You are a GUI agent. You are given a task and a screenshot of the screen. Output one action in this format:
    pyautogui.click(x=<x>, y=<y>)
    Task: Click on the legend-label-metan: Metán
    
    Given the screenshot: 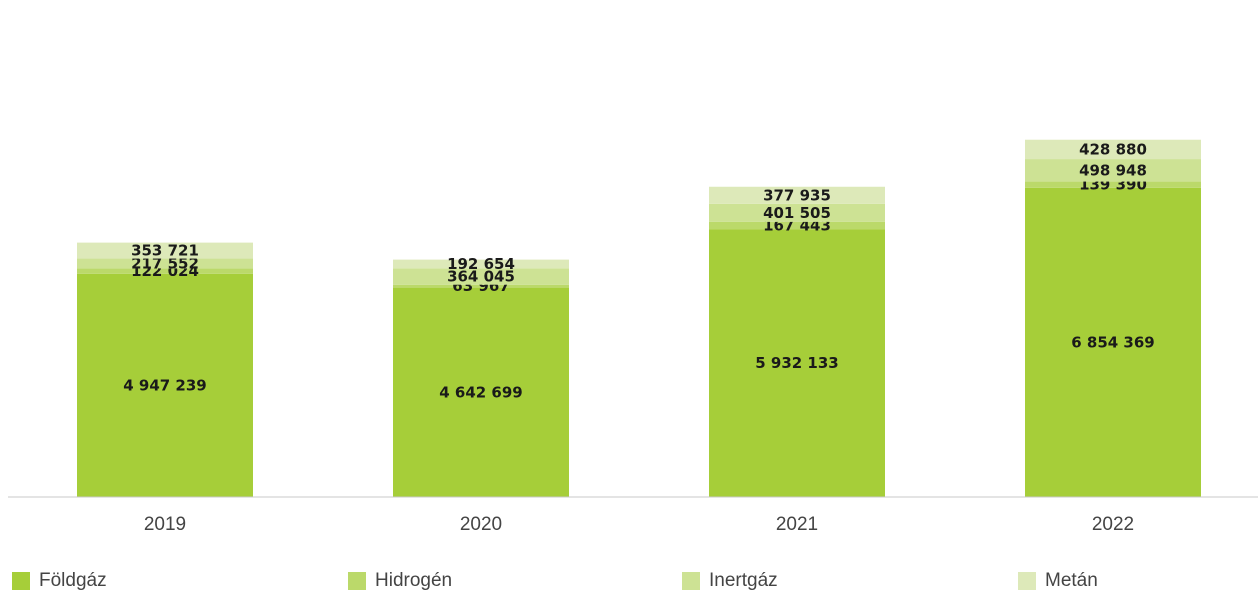 What is the action you would take?
    pyautogui.click(x=1071, y=580)
    